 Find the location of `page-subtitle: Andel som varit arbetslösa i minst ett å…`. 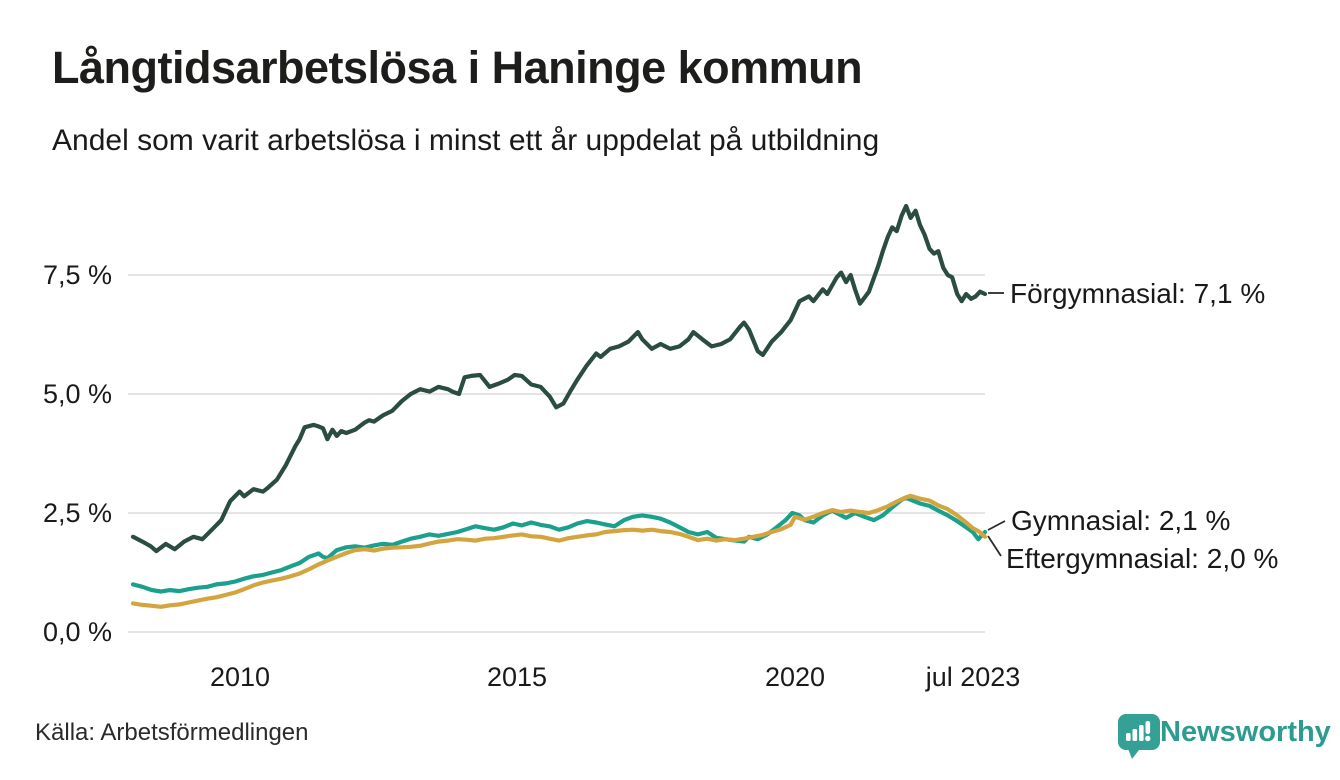

page-subtitle: Andel som varit arbetslösa i minst ett å… is located at coordinates (466, 140).